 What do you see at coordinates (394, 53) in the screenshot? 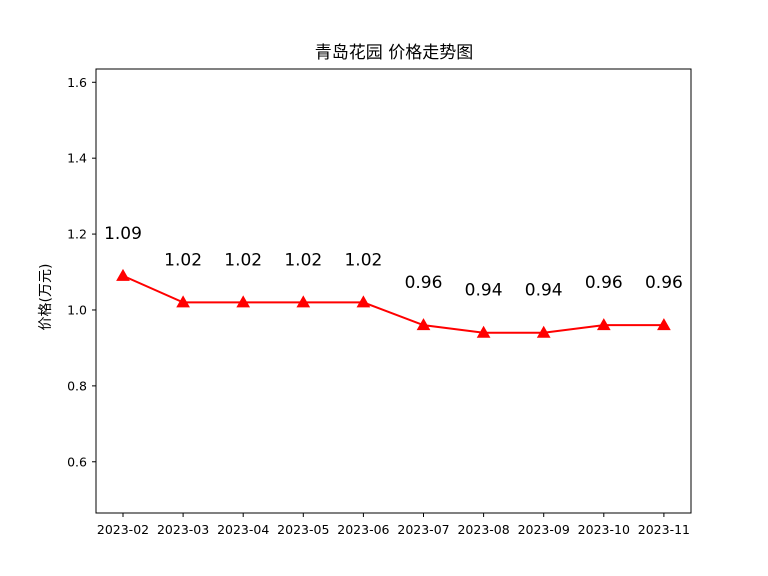
I see `chart-title: 青岛花园 价格走势图` at bounding box center [394, 53].